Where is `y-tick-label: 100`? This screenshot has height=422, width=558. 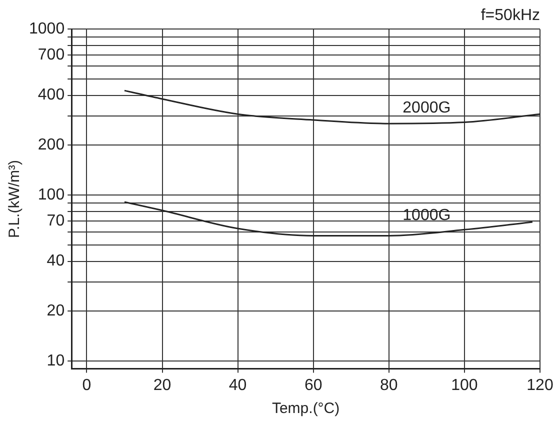 y-tick-label: 100 is located at coordinates (51, 195).